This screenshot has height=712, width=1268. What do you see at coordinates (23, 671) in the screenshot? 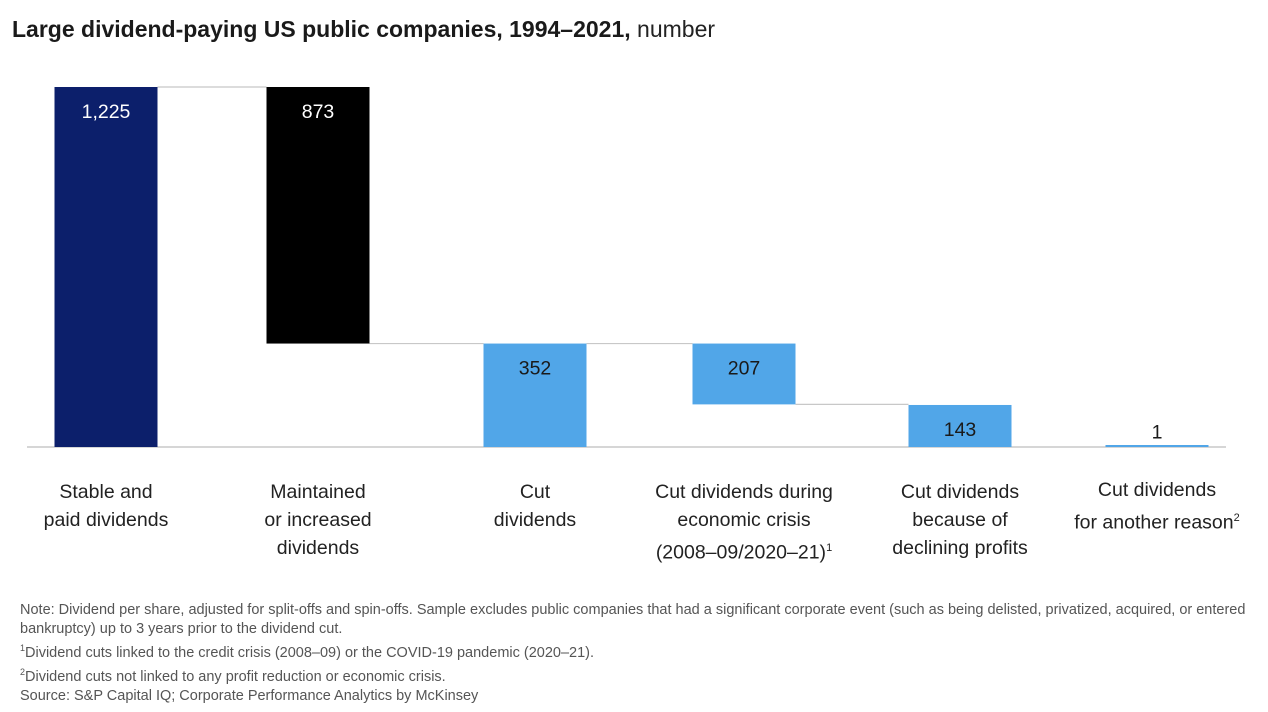
I see `footnote-2-mark: 2` at bounding box center [23, 671].